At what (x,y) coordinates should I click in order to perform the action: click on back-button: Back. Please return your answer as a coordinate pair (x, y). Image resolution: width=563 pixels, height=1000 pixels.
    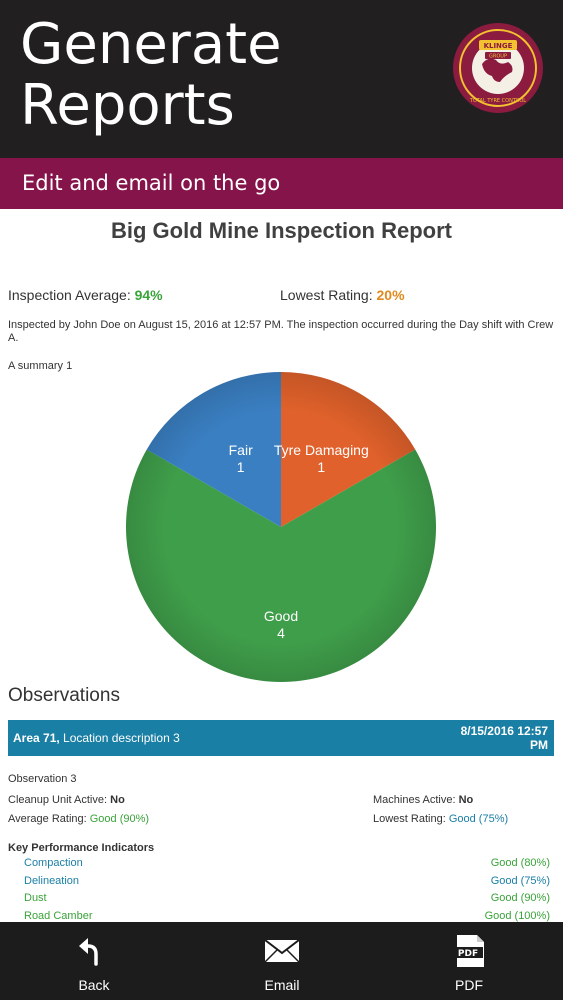
    Looking at the image, I should click on (94, 961).